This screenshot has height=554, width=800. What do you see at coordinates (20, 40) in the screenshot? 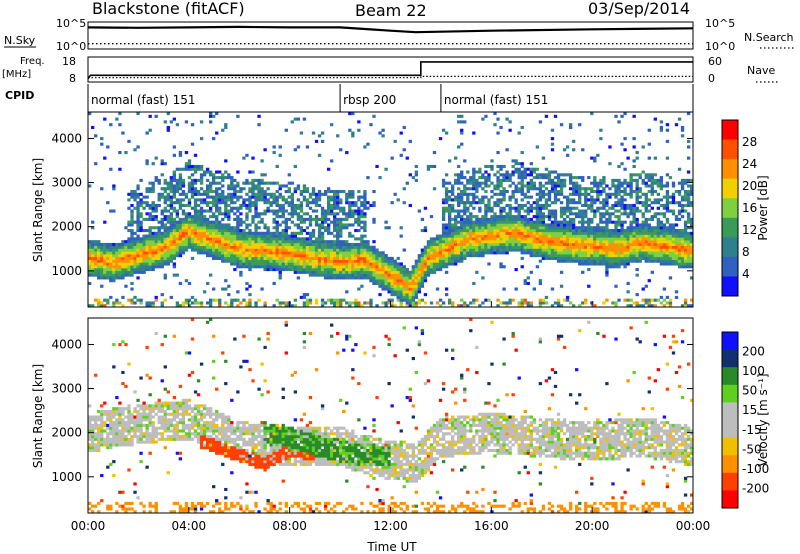
I see `nsky-label: N.Sky` at bounding box center [20, 40].